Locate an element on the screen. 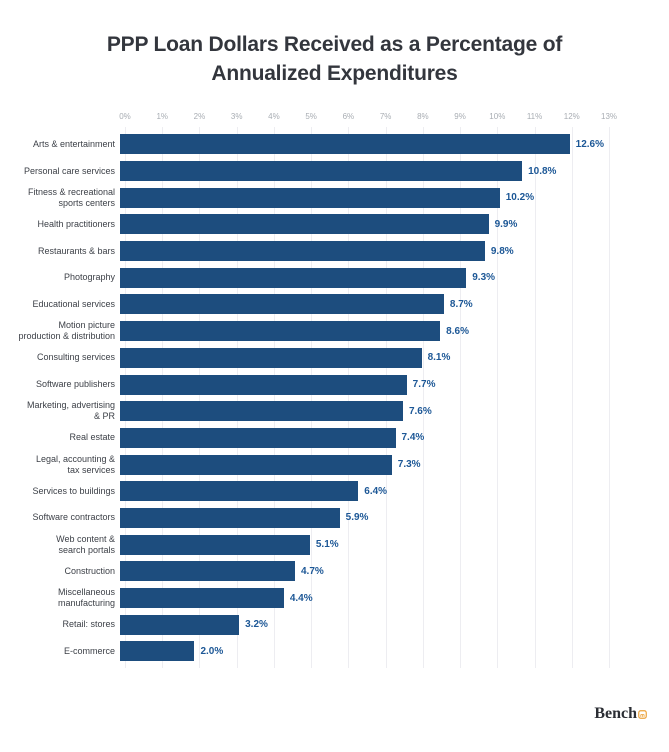  chart-row: Marketing, advertising & PR 7.6% is located at coordinates (334, 411).